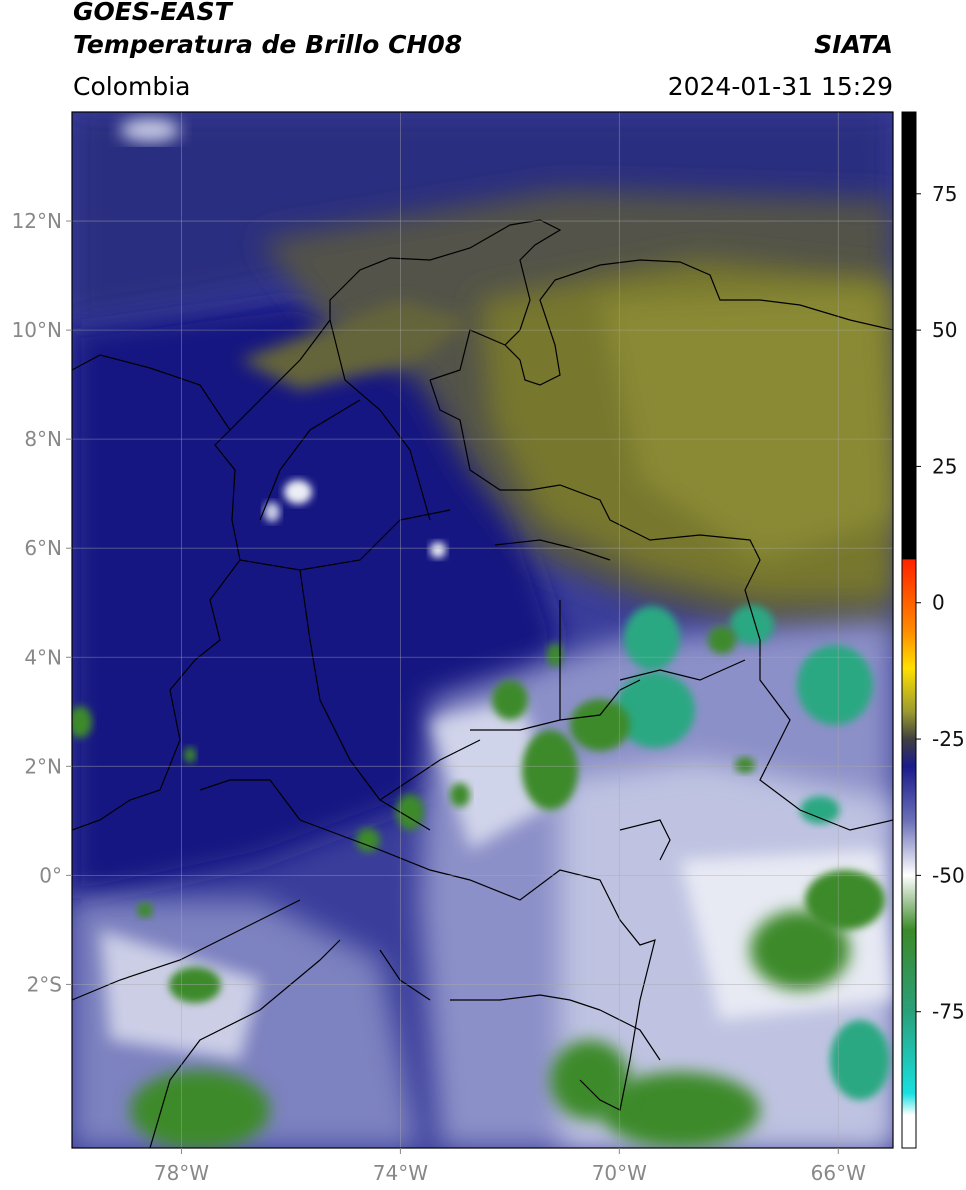 Image resolution: width=966 pixels, height=1190 pixels. I want to click on lat-tick-label: 4°N, so click(43, 657).